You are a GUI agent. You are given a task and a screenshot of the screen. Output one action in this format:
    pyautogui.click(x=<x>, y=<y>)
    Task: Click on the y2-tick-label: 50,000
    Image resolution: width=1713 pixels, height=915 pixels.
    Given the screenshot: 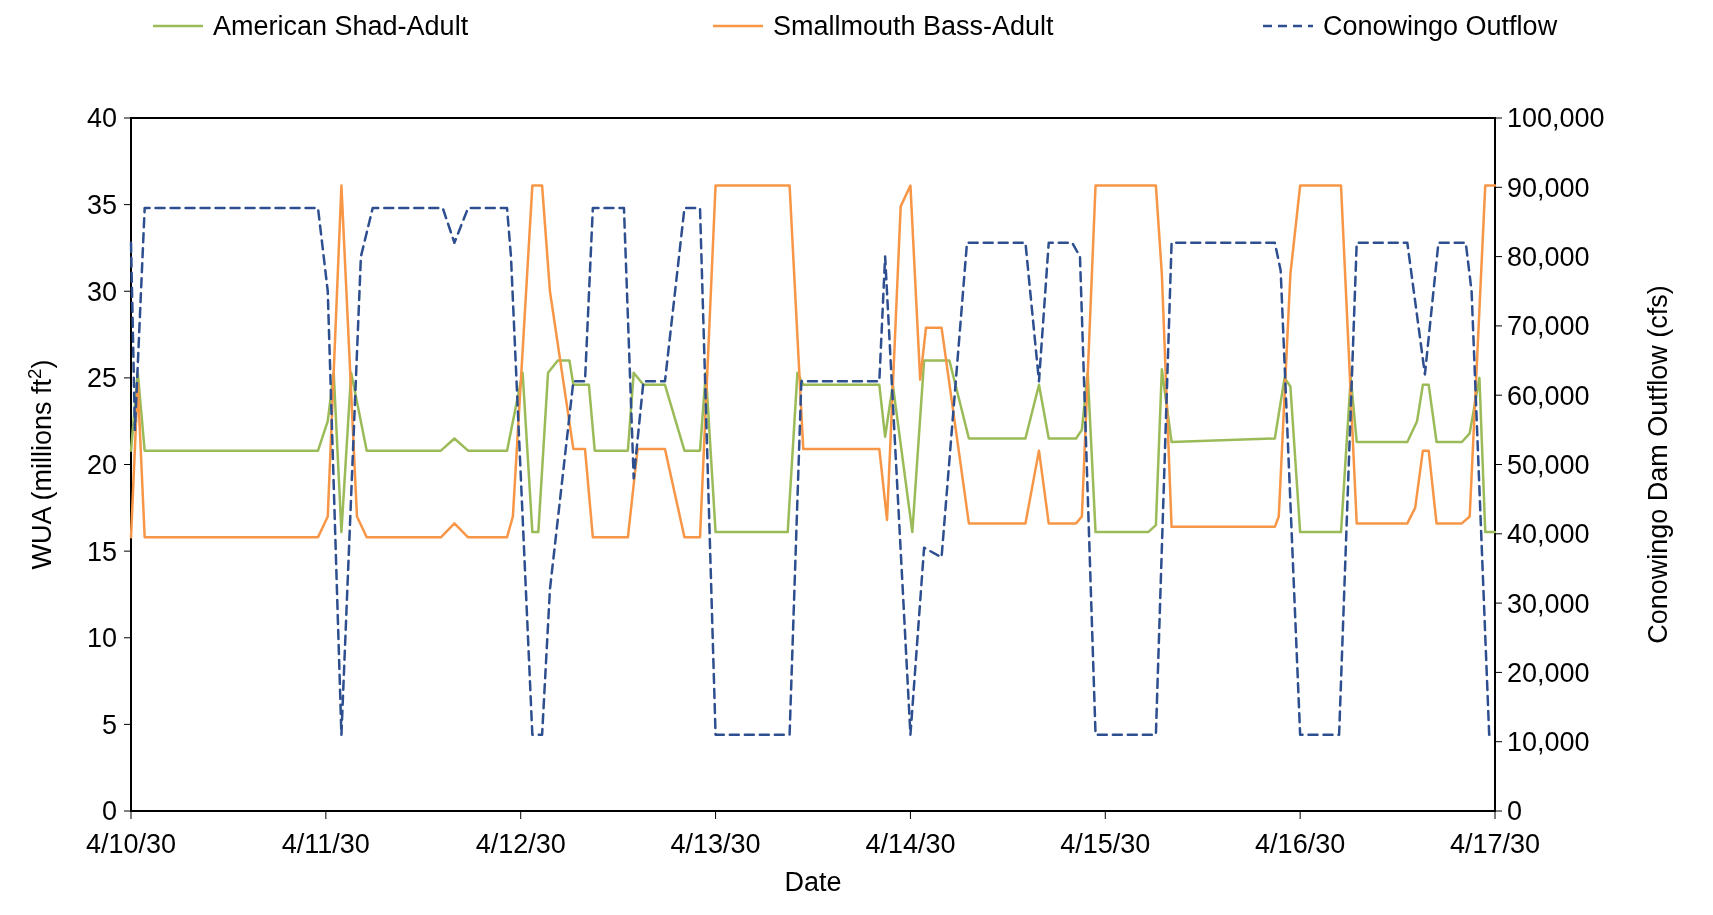 What is the action you would take?
    pyautogui.click(x=1548, y=464)
    